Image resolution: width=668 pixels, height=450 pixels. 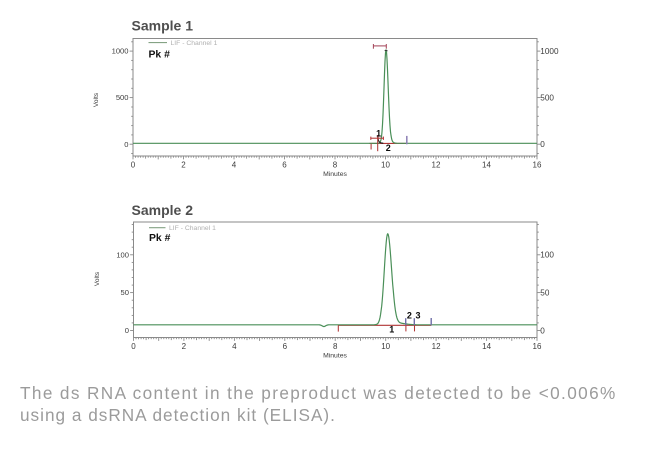 What do you see at coordinates (417, 315) in the screenshot?
I see `svg-text: 3` at bounding box center [417, 315].